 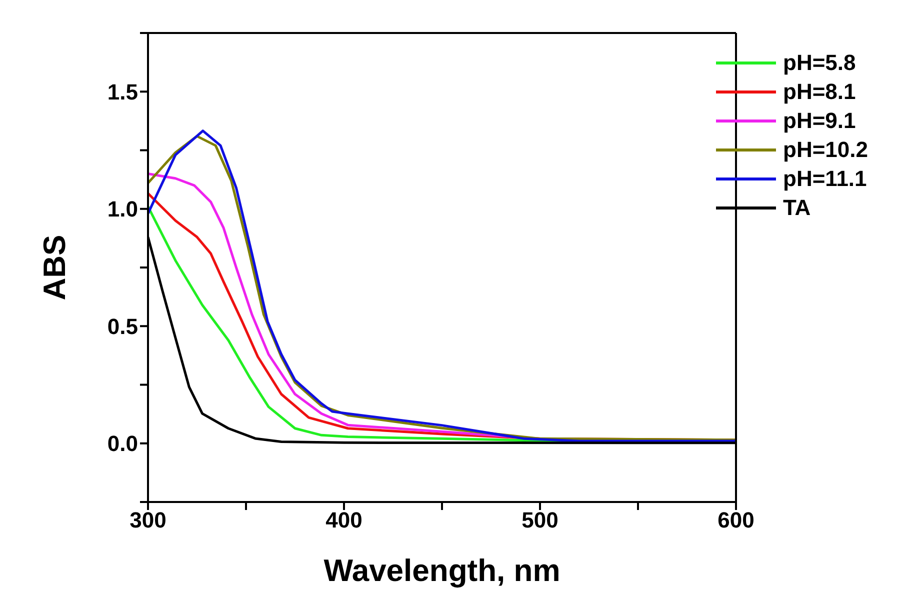 I want to click on legend-label: pH=5.8, so click(x=819, y=63).